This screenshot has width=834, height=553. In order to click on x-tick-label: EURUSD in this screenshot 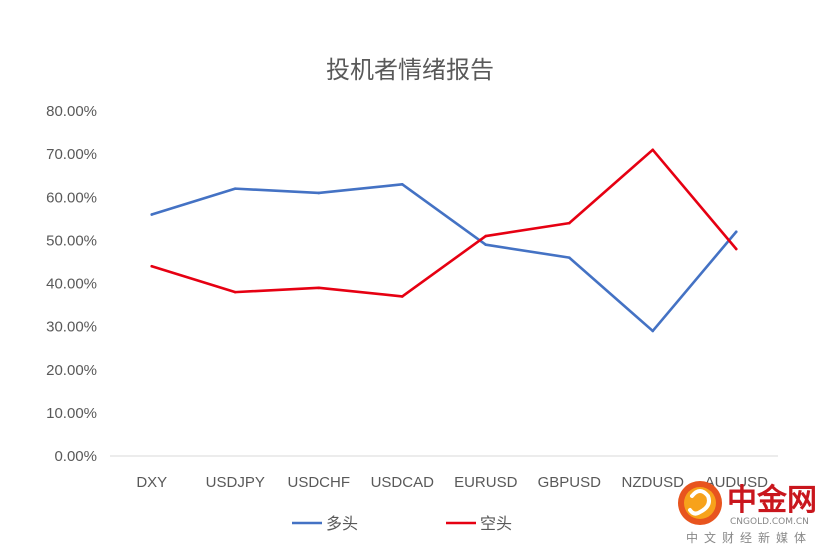, I will do `click(486, 482)`.